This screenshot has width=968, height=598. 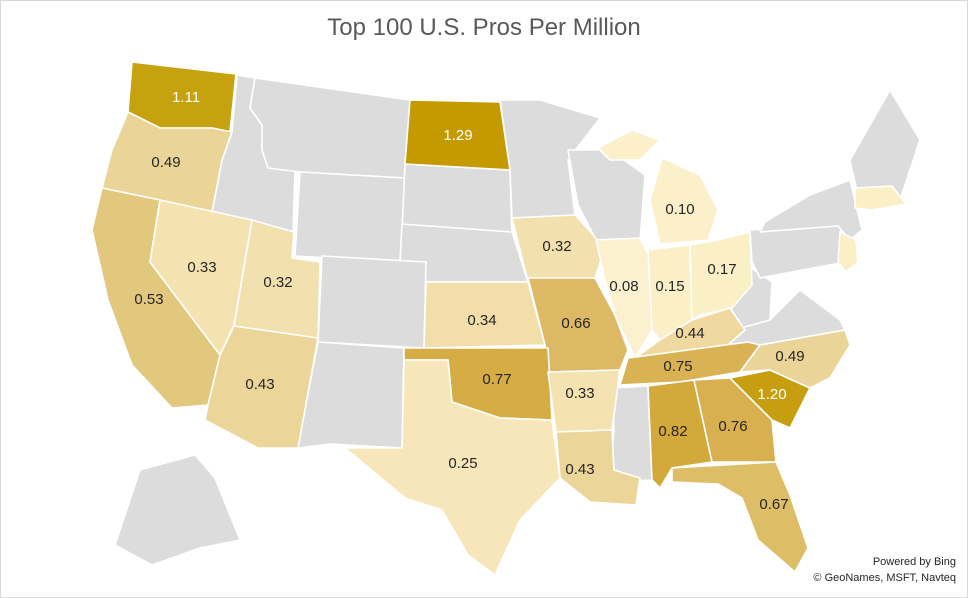 I want to click on label-oregon: 0.49, so click(x=165, y=162).